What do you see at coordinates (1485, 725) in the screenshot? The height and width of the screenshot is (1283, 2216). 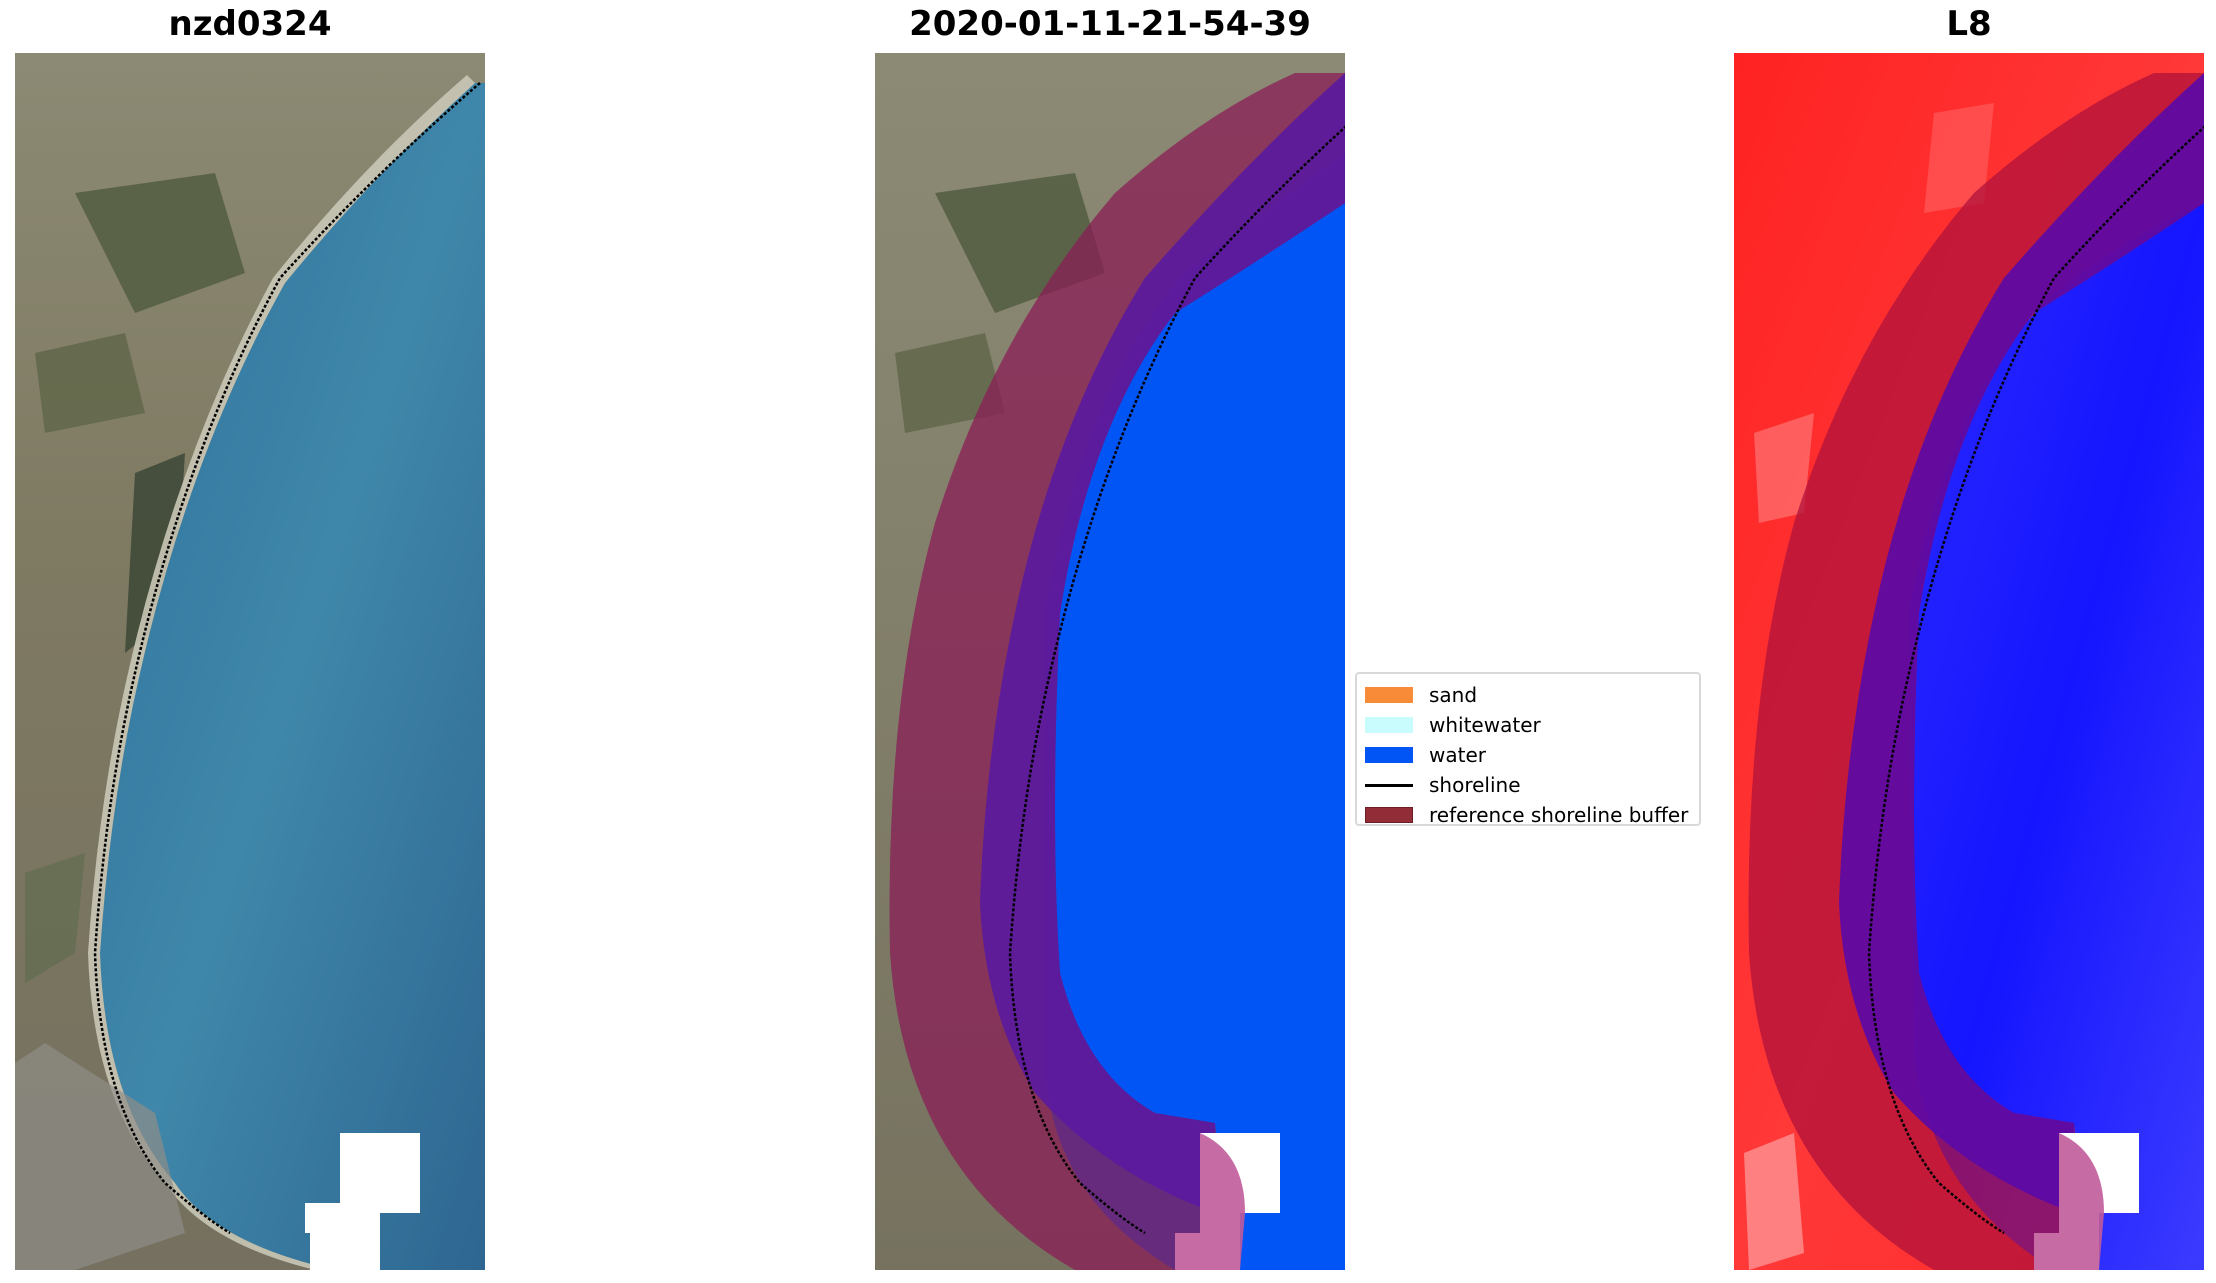 I see `legend-label-whitewater: whitewater` at bounding box center [1485, 725].